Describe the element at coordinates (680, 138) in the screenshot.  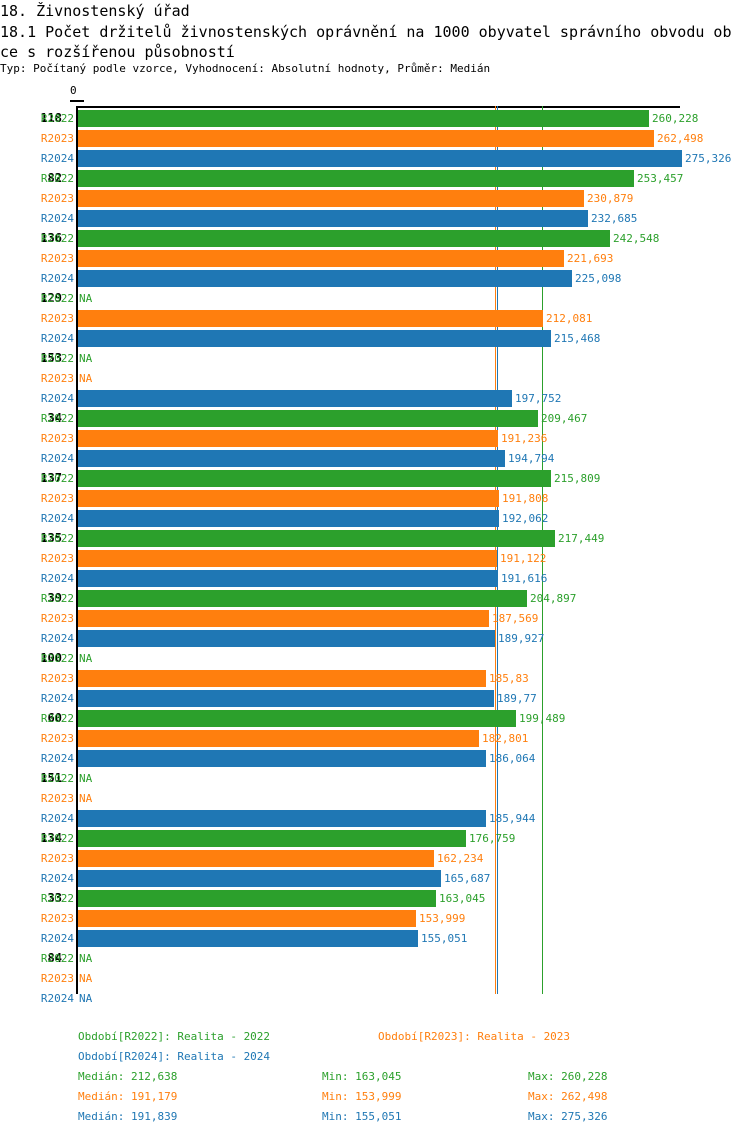
I see `bar-value-label: 262,498` at that location.